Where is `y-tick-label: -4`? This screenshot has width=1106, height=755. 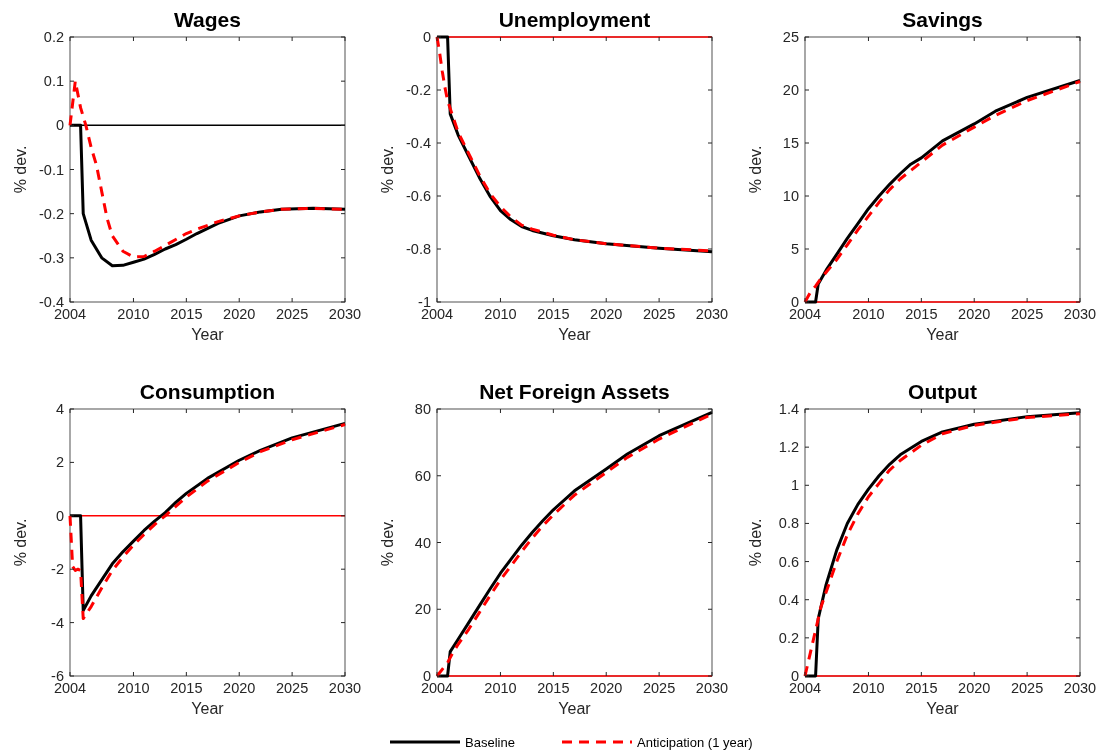
y-tick-label: -4 is located at coordinates (57, 622).